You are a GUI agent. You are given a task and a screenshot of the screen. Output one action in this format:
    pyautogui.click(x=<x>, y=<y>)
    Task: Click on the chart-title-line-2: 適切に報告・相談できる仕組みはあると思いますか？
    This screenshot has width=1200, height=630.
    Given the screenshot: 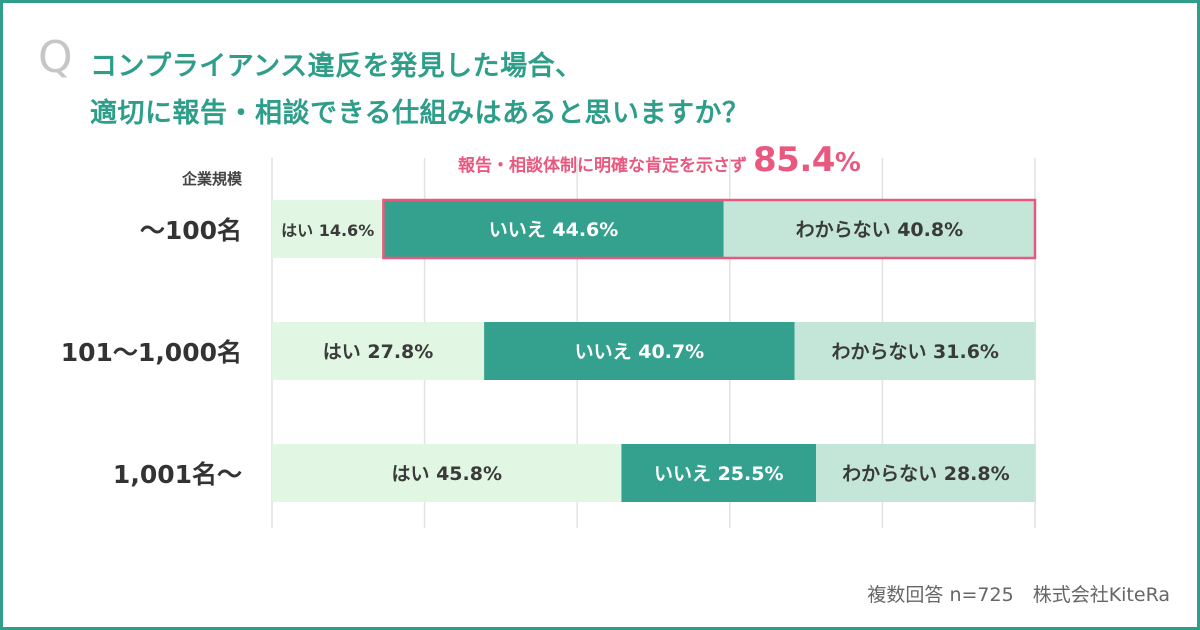 What is the action you would take?
    pyautogui.click(x=420, y=113)
    